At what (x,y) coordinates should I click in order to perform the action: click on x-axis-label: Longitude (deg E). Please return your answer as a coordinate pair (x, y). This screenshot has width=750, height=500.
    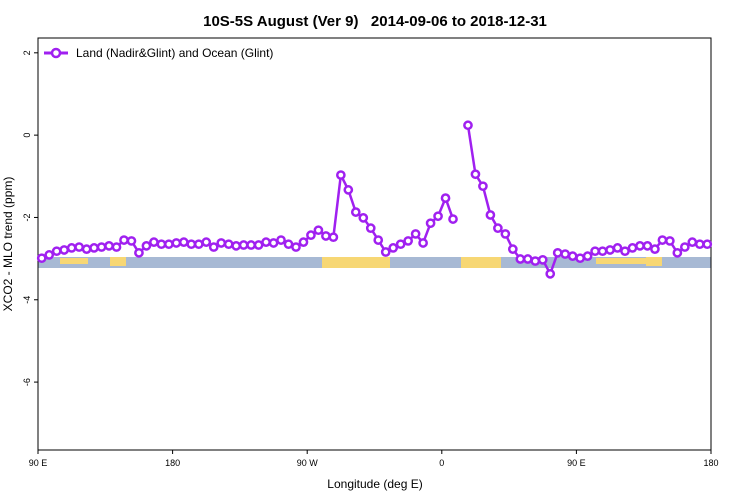
    Looking at the image, I should click on (374, 484).